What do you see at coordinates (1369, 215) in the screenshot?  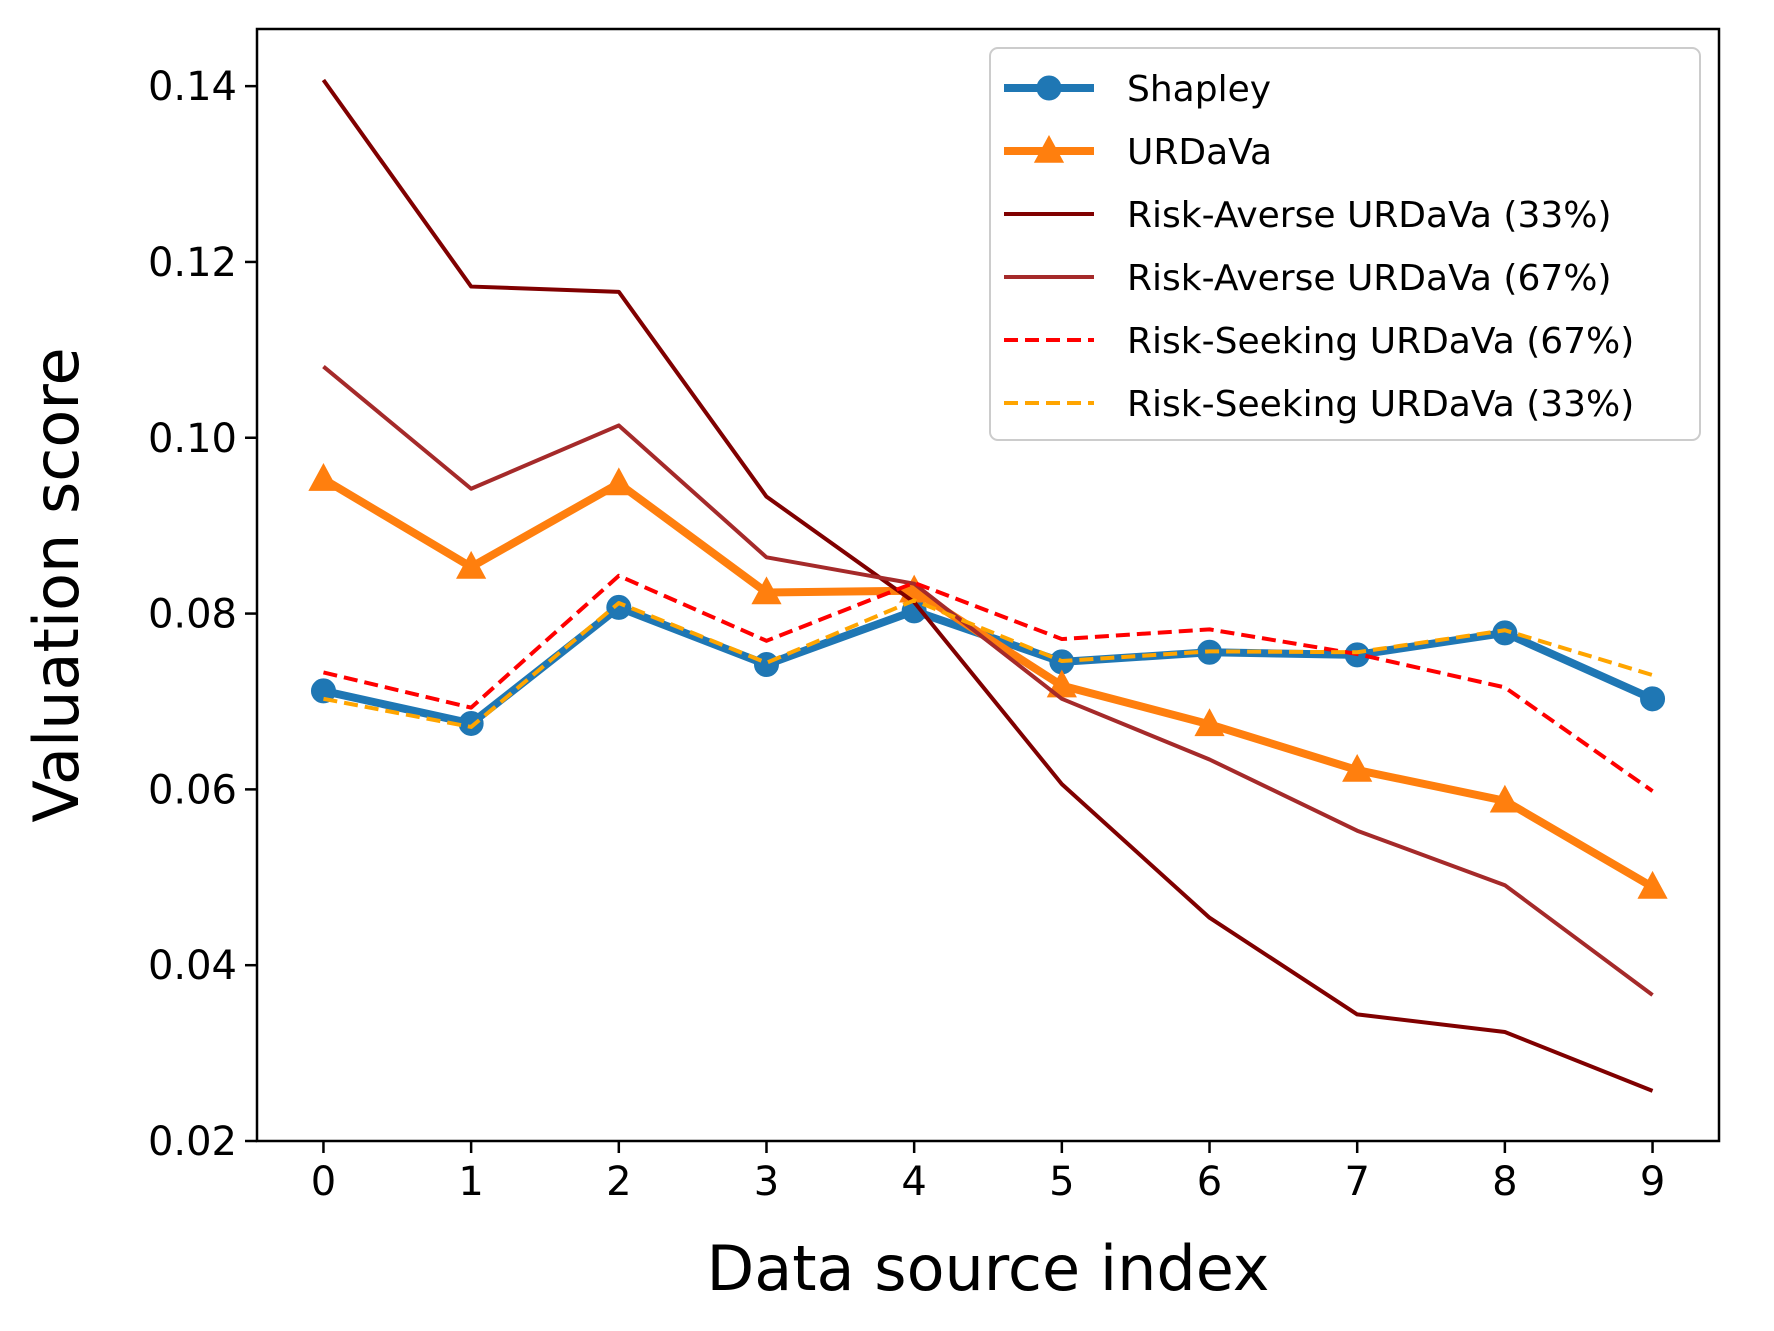 I see `legend-label: Risk-Averse URDaVa (33%)` at bounding box center [1369, 215].